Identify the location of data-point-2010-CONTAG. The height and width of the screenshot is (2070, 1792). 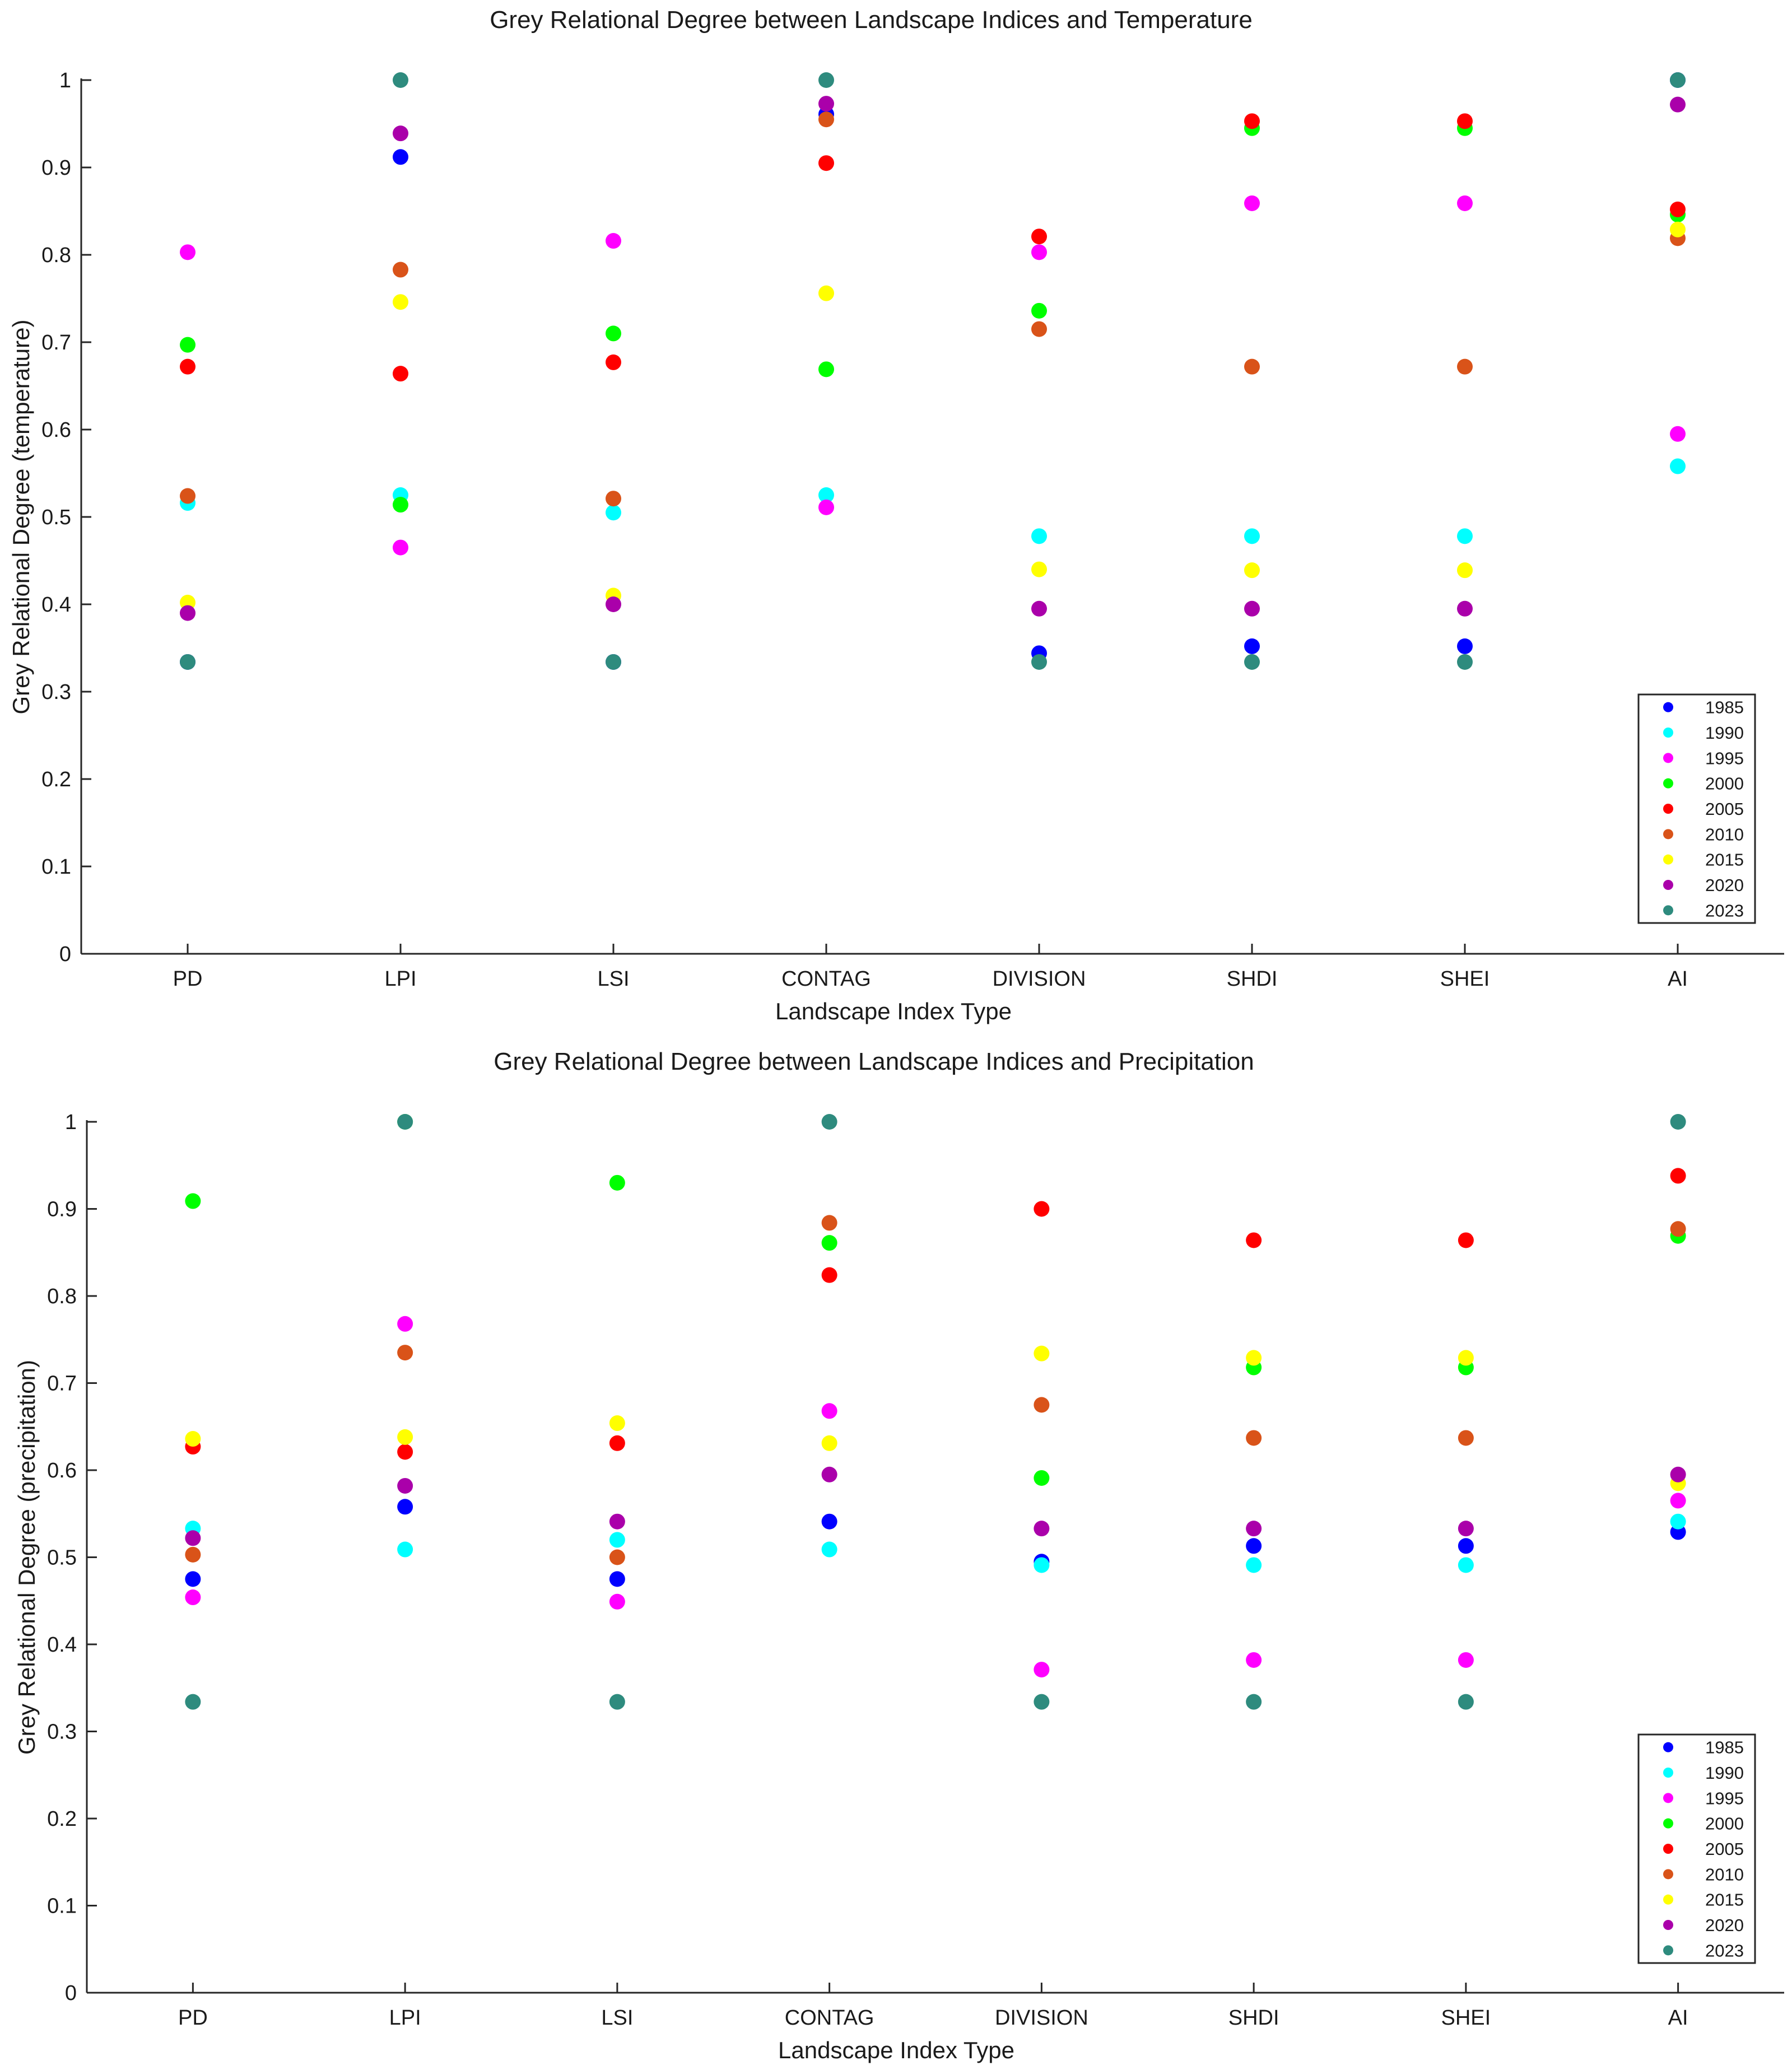
(829, 1223).